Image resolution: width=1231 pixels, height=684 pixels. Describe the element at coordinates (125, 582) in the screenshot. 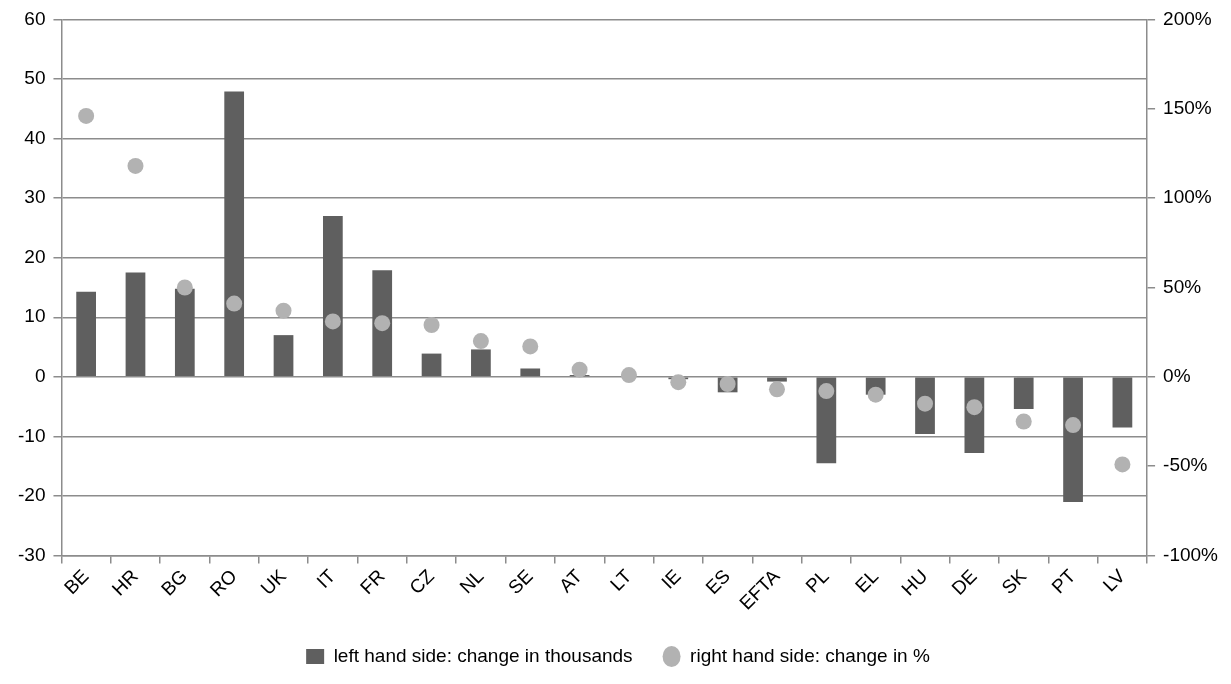

I see `x-tick-label: HR` at that location.